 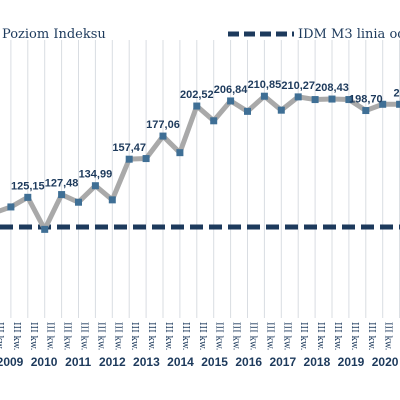 What do you see at coordinates (28, 186) in the screenshot?
I see `data-label: 125,15` at bounding box center [28, 186].